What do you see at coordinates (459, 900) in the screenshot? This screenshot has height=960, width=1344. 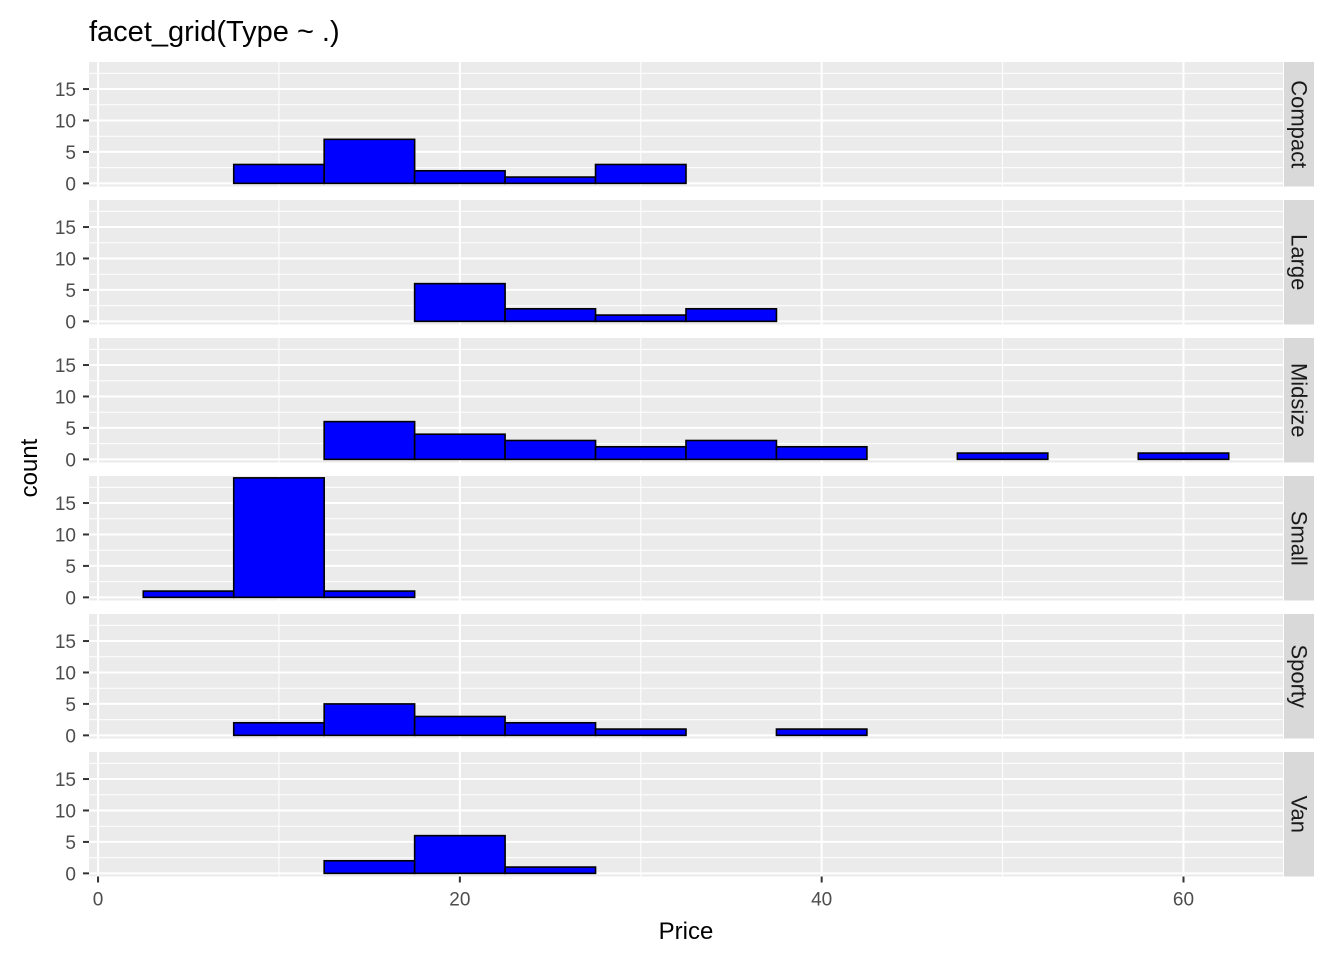 I see `x-tick-label: 20` at bounding box center [459, 900].